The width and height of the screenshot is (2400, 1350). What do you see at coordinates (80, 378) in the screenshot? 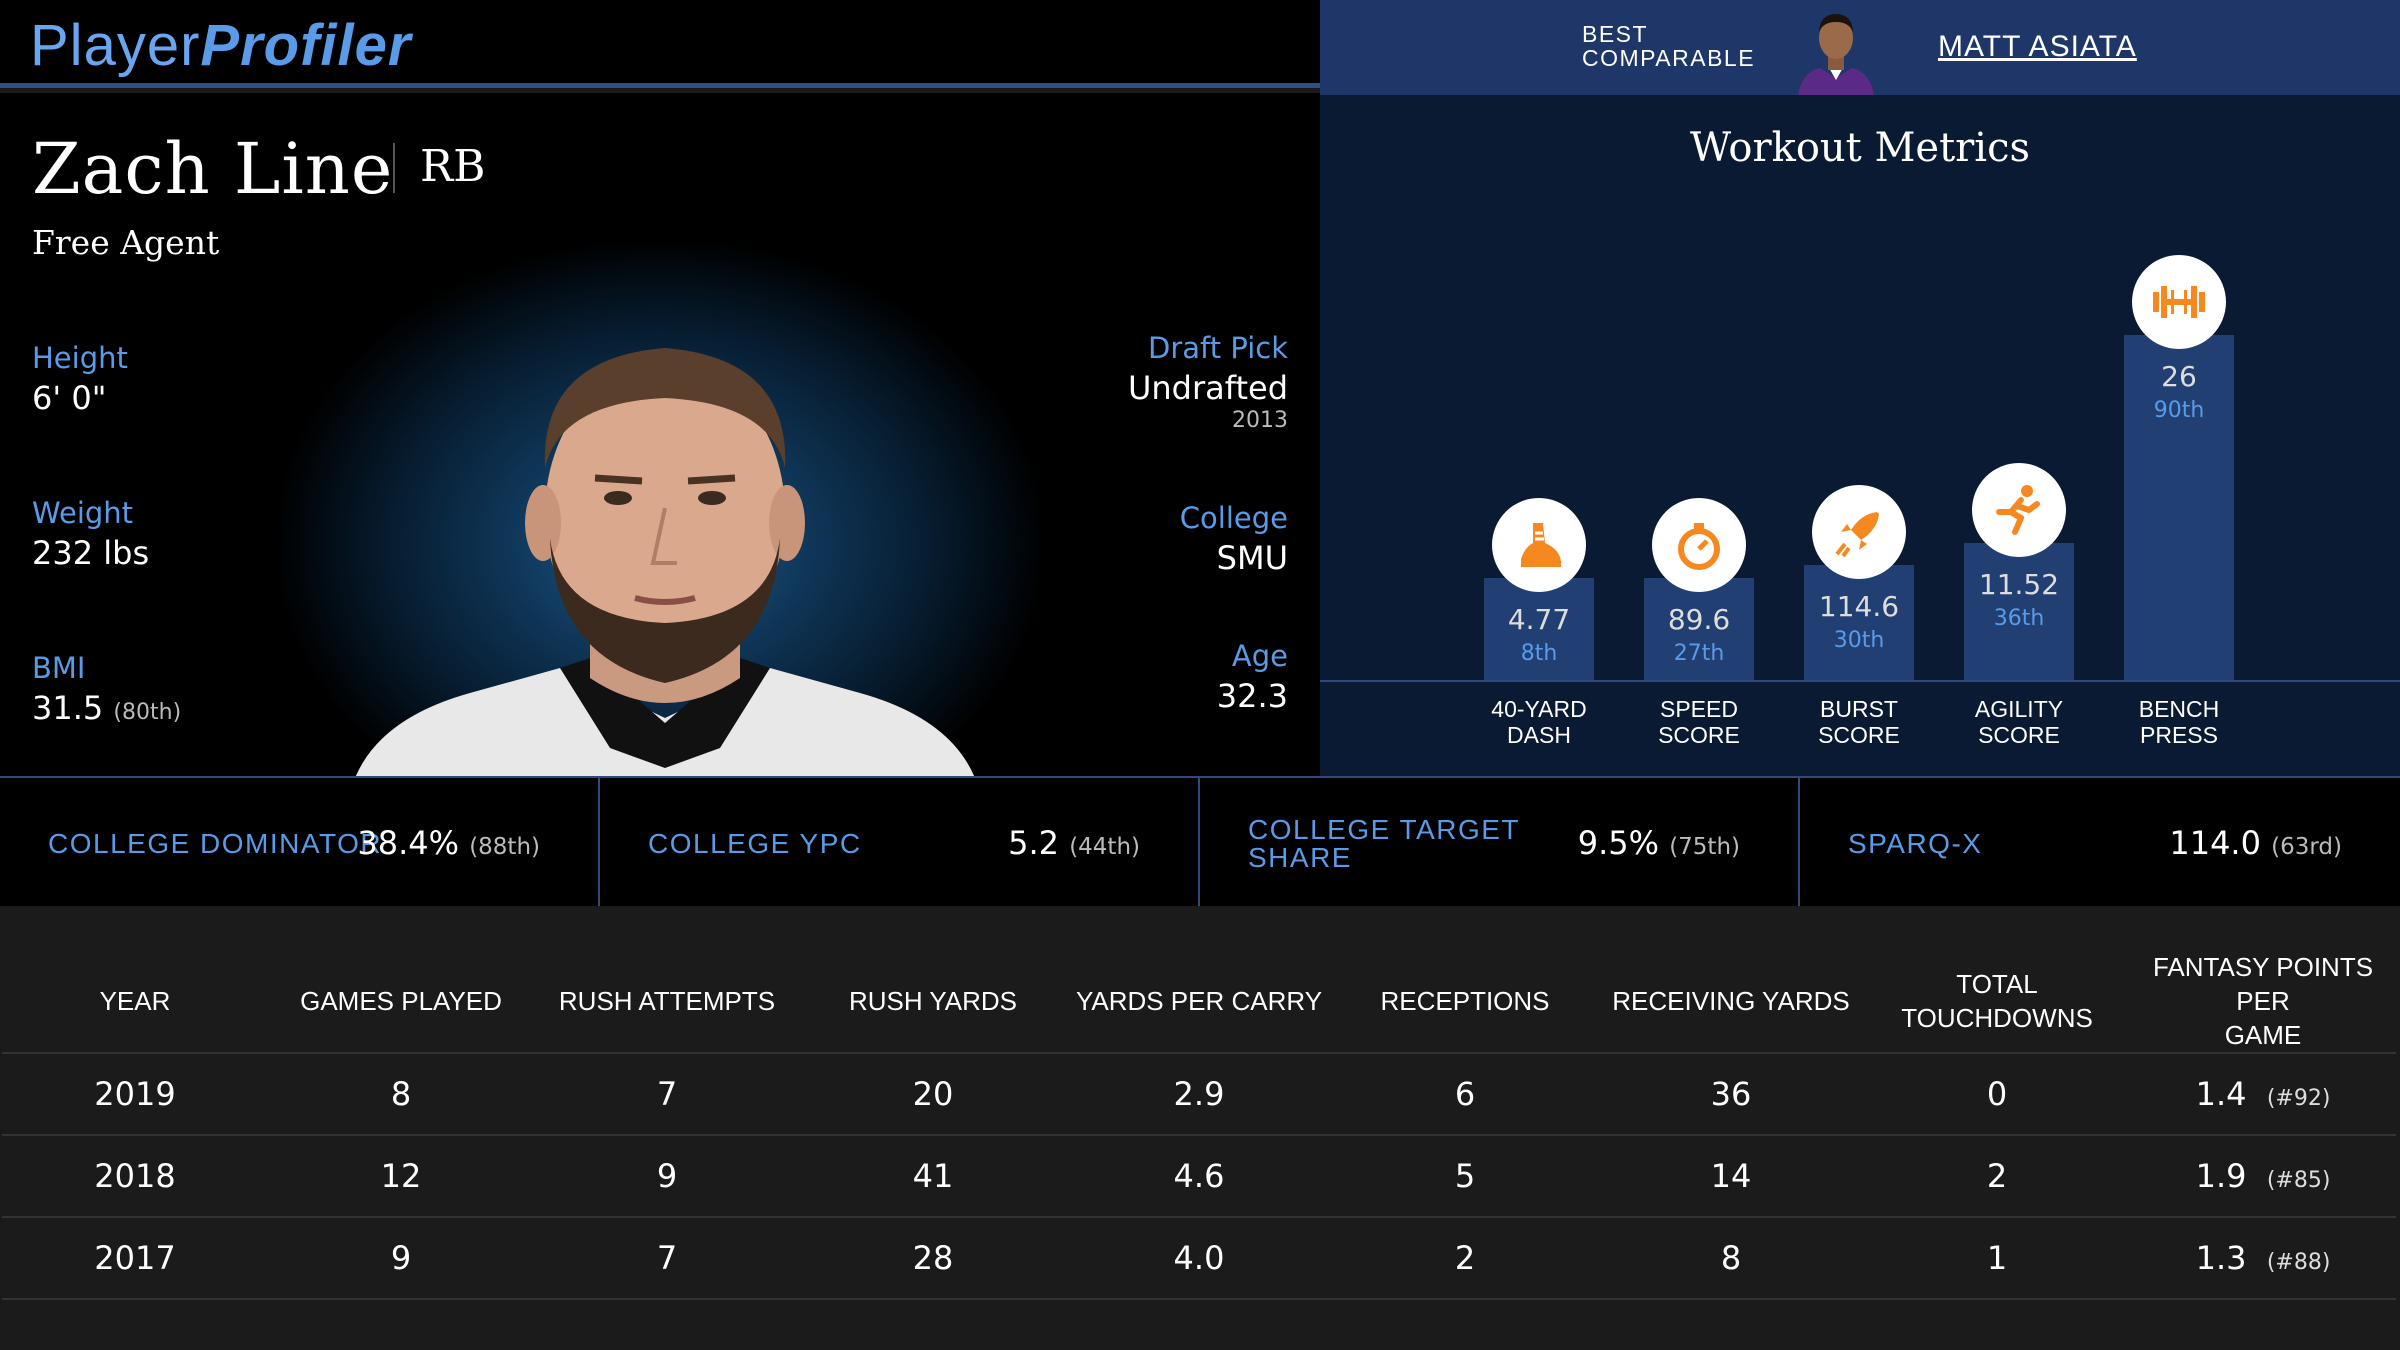
I see `height-stat: Height 6' 0"` at bounding box center [80, 378].